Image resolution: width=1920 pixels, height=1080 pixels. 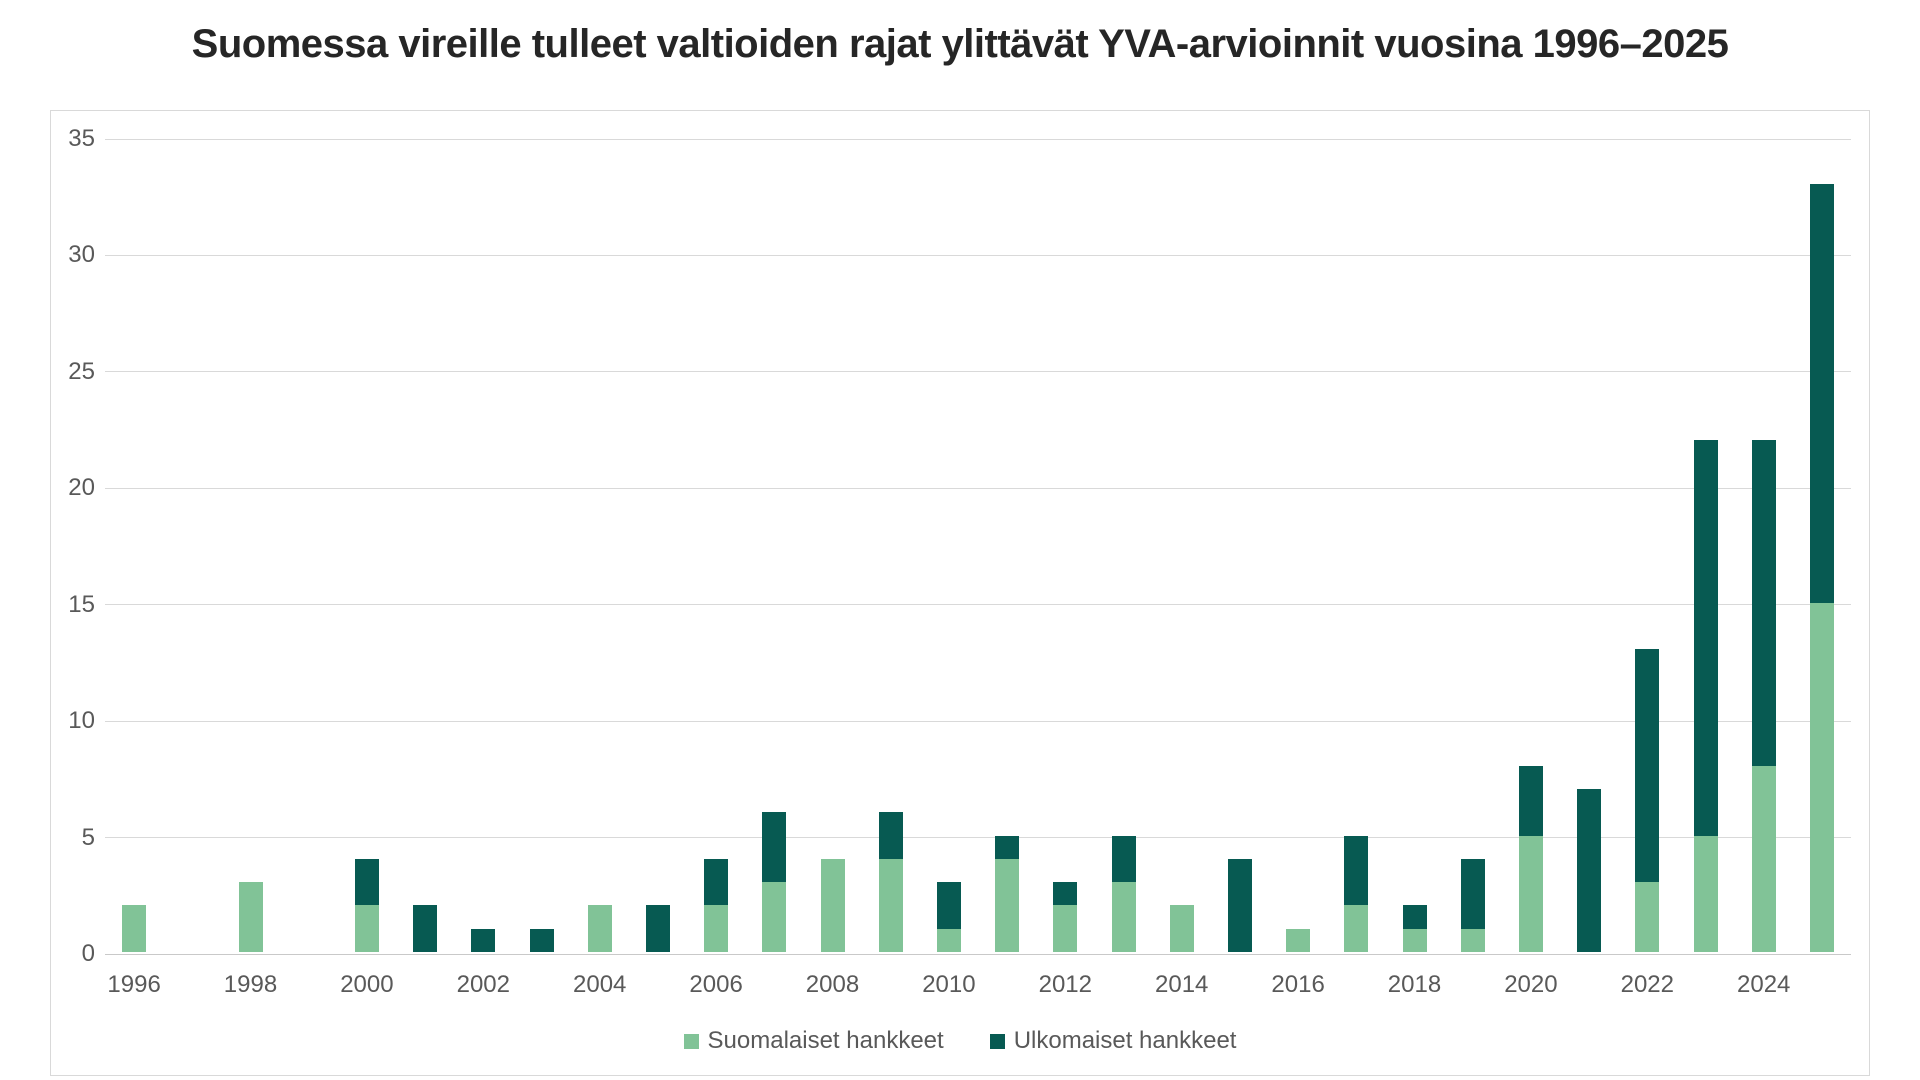 I want to click on bar-2003, so click(x=541, y=940).